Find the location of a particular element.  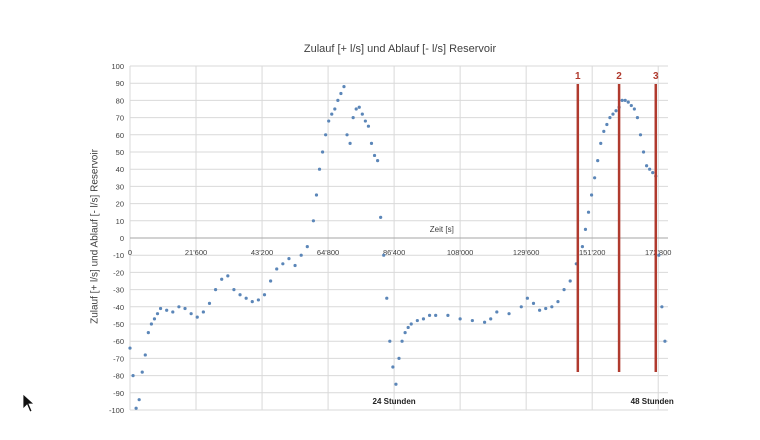

x-axis-label: Zeit [s] is located at coordinates (442, 229).